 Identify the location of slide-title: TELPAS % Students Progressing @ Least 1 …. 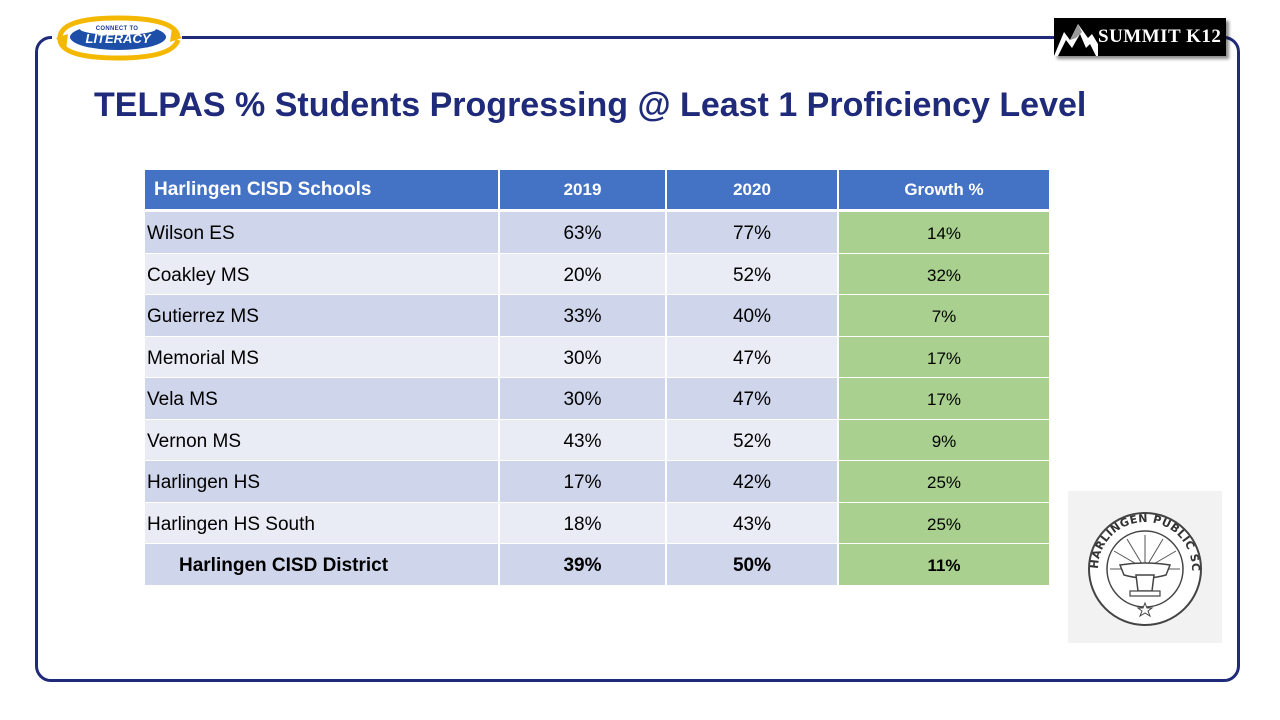
(590, 105).